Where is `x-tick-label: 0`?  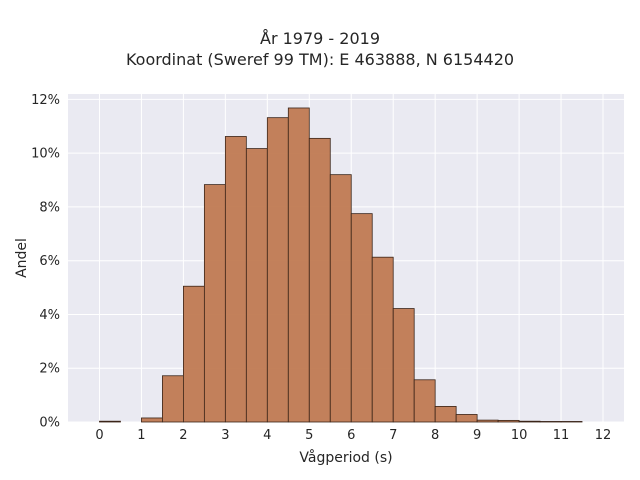
x-tick-label: 0 is located at coordinates (99, 435).